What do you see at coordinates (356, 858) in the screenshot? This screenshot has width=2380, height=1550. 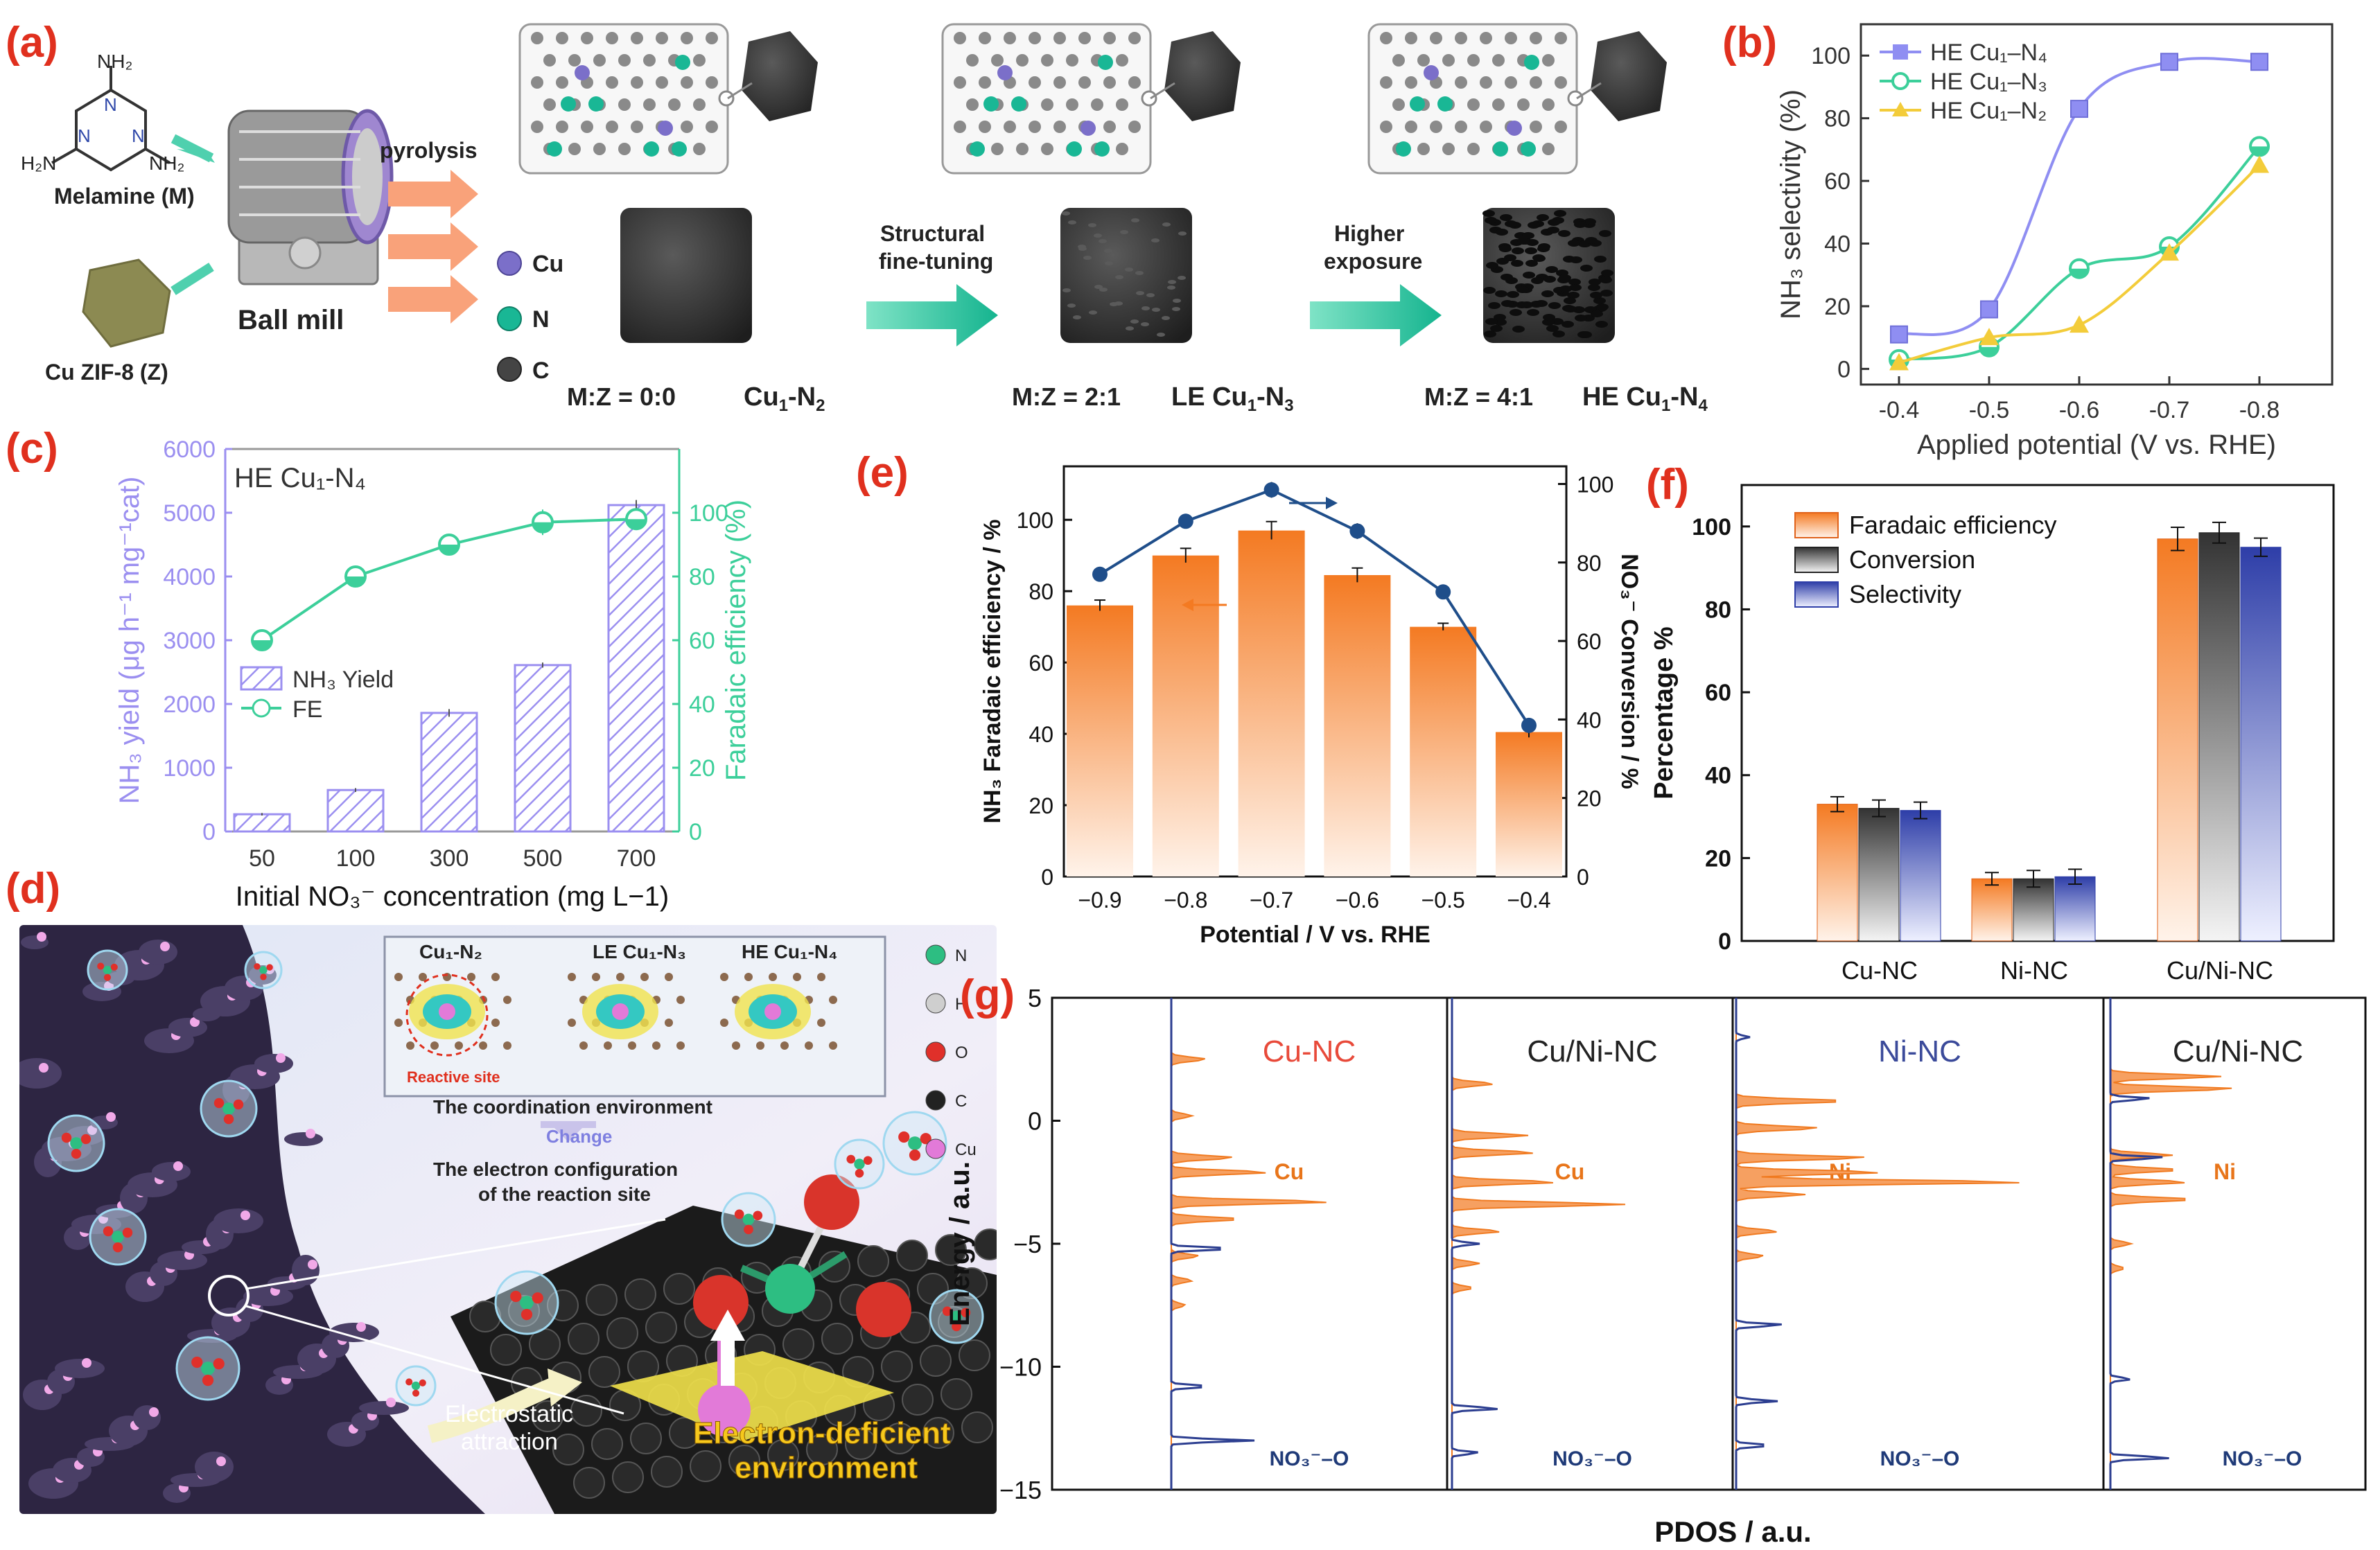 I see `x-tick-label: 100` at bounding box center [356, 858].